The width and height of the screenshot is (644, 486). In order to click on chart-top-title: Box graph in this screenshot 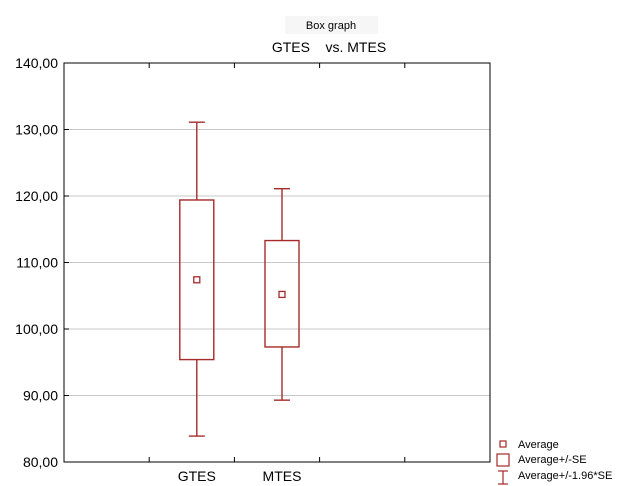, I will do `click(331, 26)`.